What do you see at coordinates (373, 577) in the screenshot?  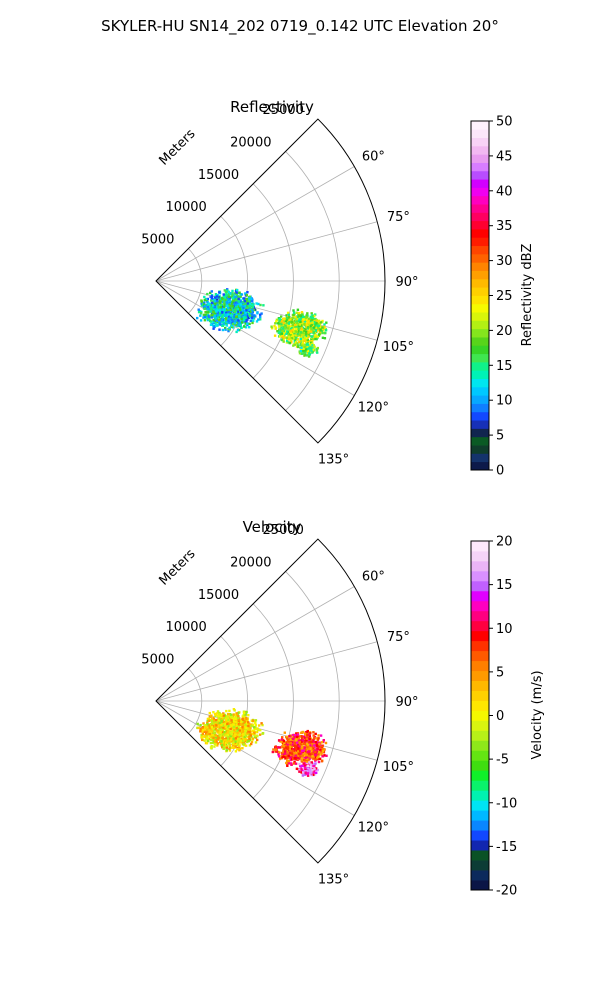 I see `angle-tick-label: 60°` at bounding box center [373, 577].